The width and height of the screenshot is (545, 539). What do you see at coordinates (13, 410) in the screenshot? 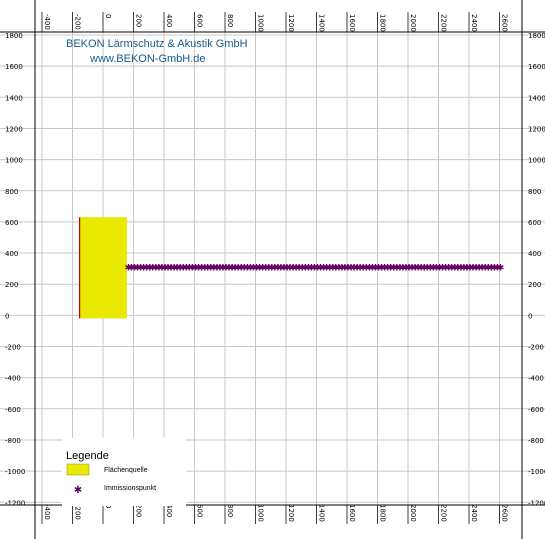
I see `y-tick-label-left: -600` at bounding box center [13, 410].